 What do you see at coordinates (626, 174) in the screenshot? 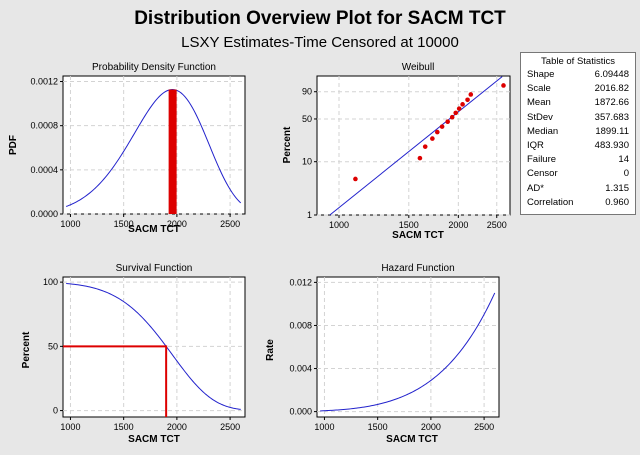
I see `stats-value: 0` at bounding box center [626, 174].